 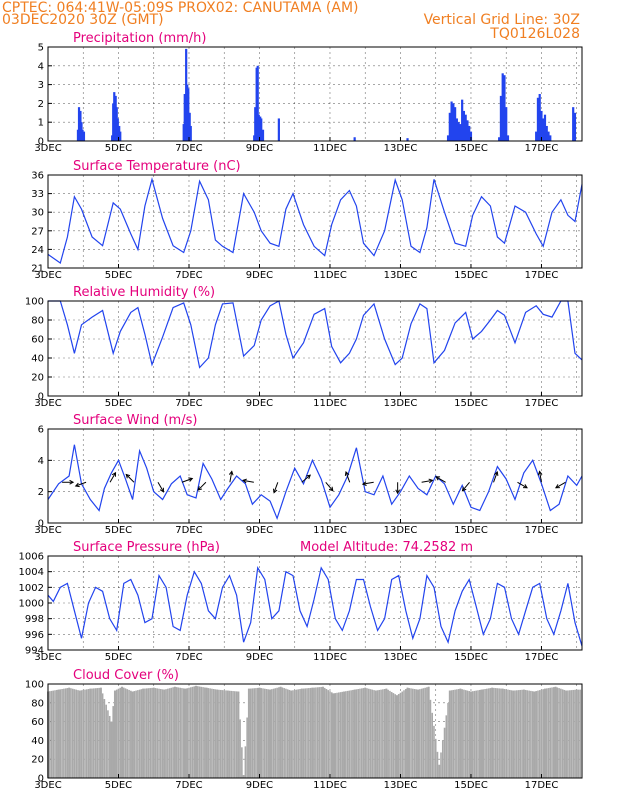 I want to click on humidity-ytick-label: 0, so click(x=41, y=397).